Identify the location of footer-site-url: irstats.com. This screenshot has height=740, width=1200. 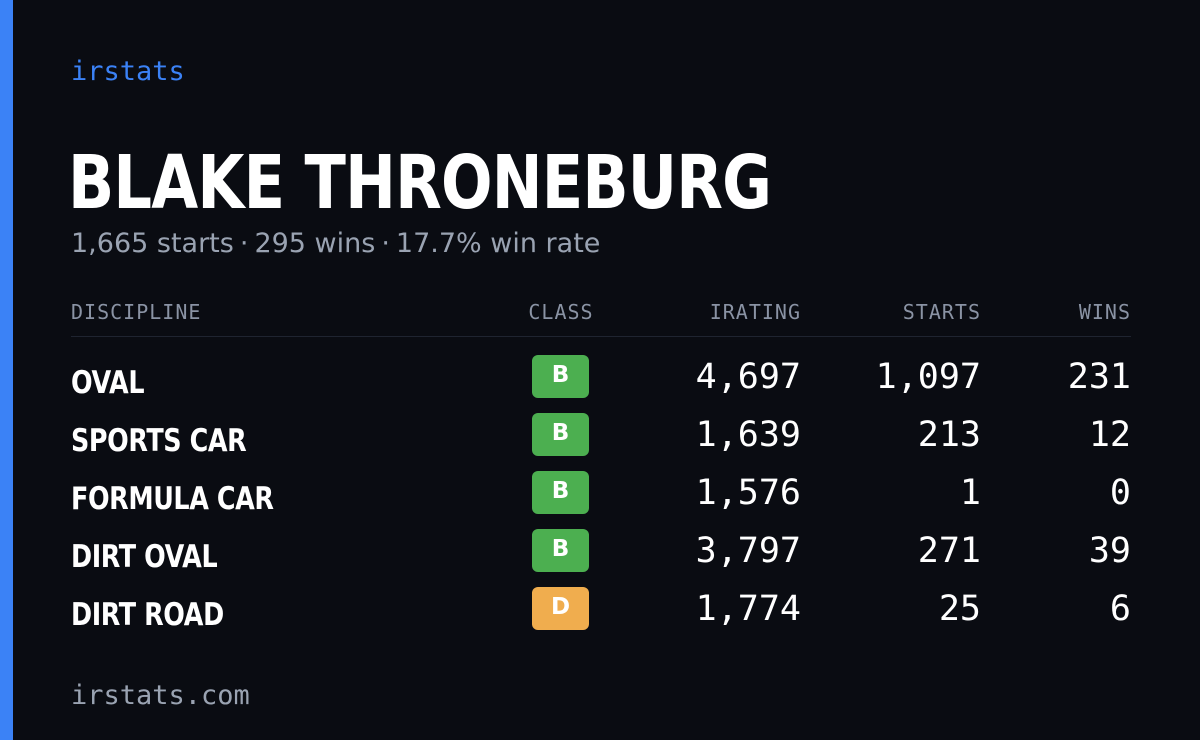
(160, 695).